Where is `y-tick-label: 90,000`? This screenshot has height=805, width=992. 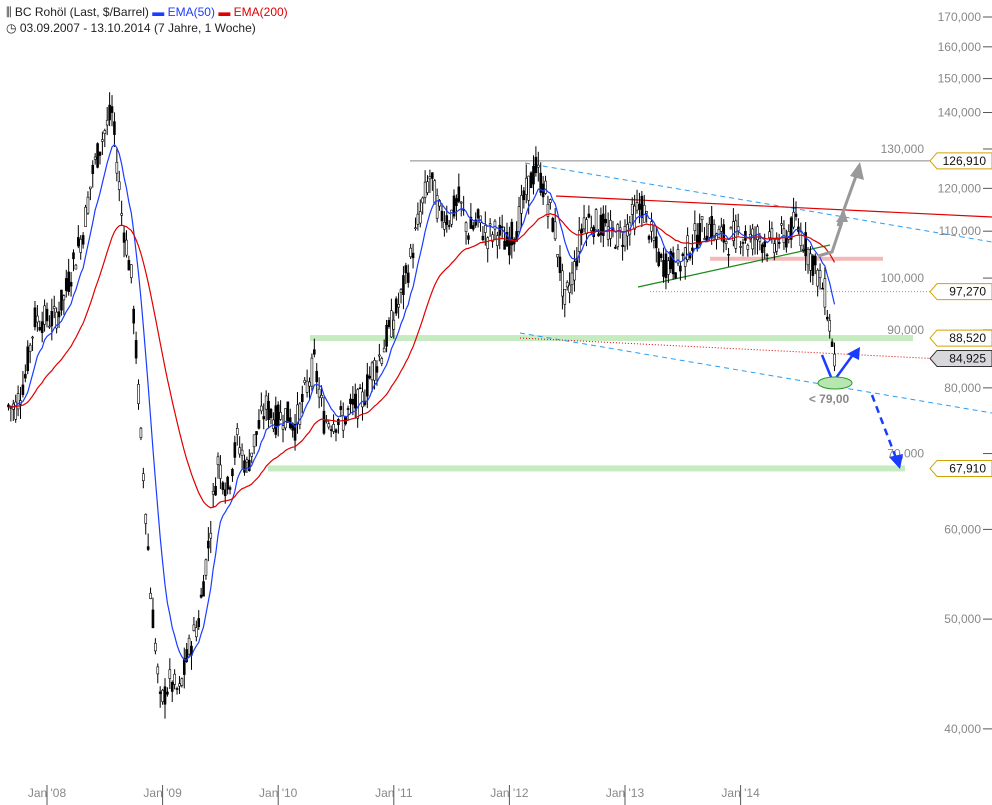
y-tick-label: 90,000 is located at coordinates (905, 330).